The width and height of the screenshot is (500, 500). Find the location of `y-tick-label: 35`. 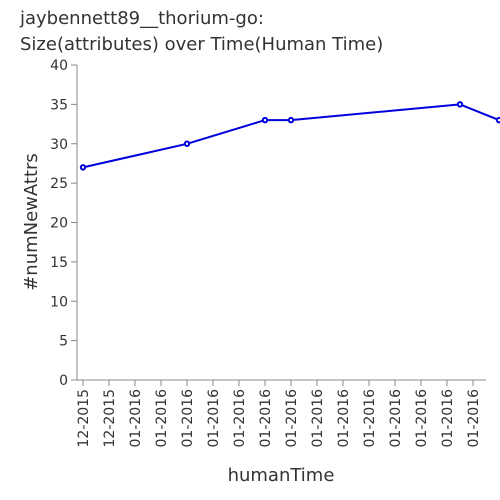

y-tick-label: 35 is located at coordinates (59, 105).